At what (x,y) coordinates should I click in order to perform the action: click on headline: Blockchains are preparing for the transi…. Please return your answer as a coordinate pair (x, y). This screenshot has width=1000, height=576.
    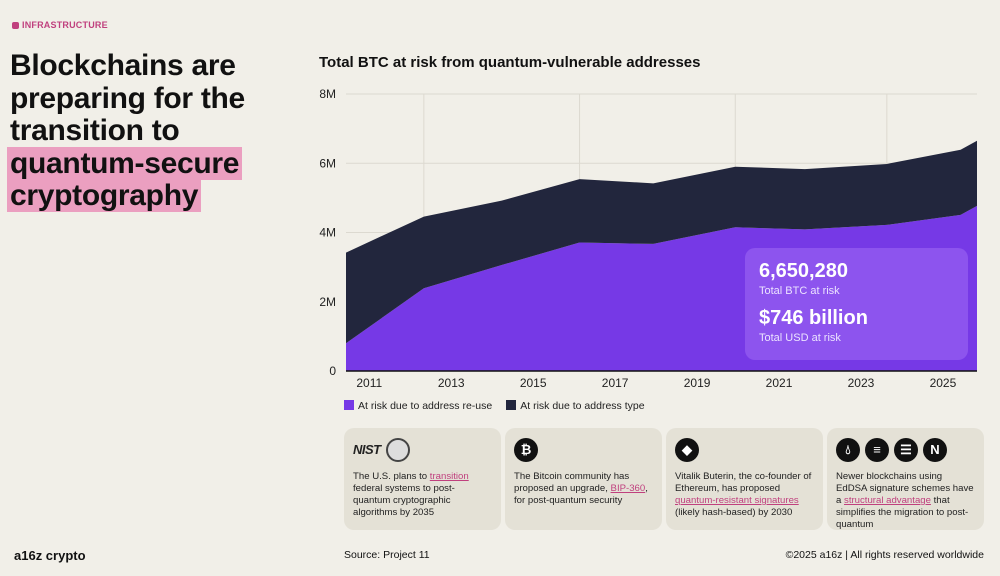
    Looking at the image, I should click on (158, 131).